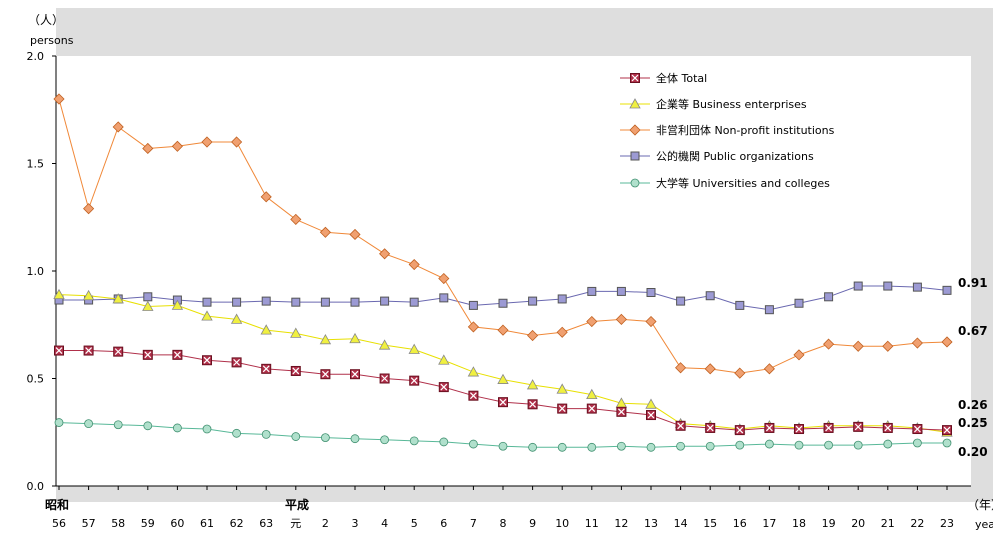 The height and width of the screenshot is (539, 993). Describe the element at coordinates (592, 523) in the screenshot. I see `x-tick-label: 11` at that location.